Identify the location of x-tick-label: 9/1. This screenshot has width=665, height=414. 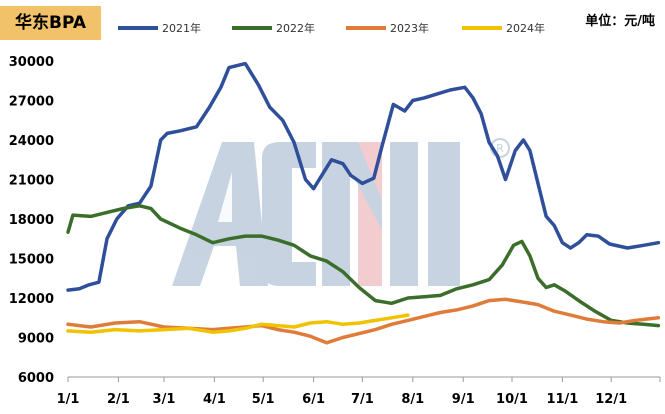
(463, 399).